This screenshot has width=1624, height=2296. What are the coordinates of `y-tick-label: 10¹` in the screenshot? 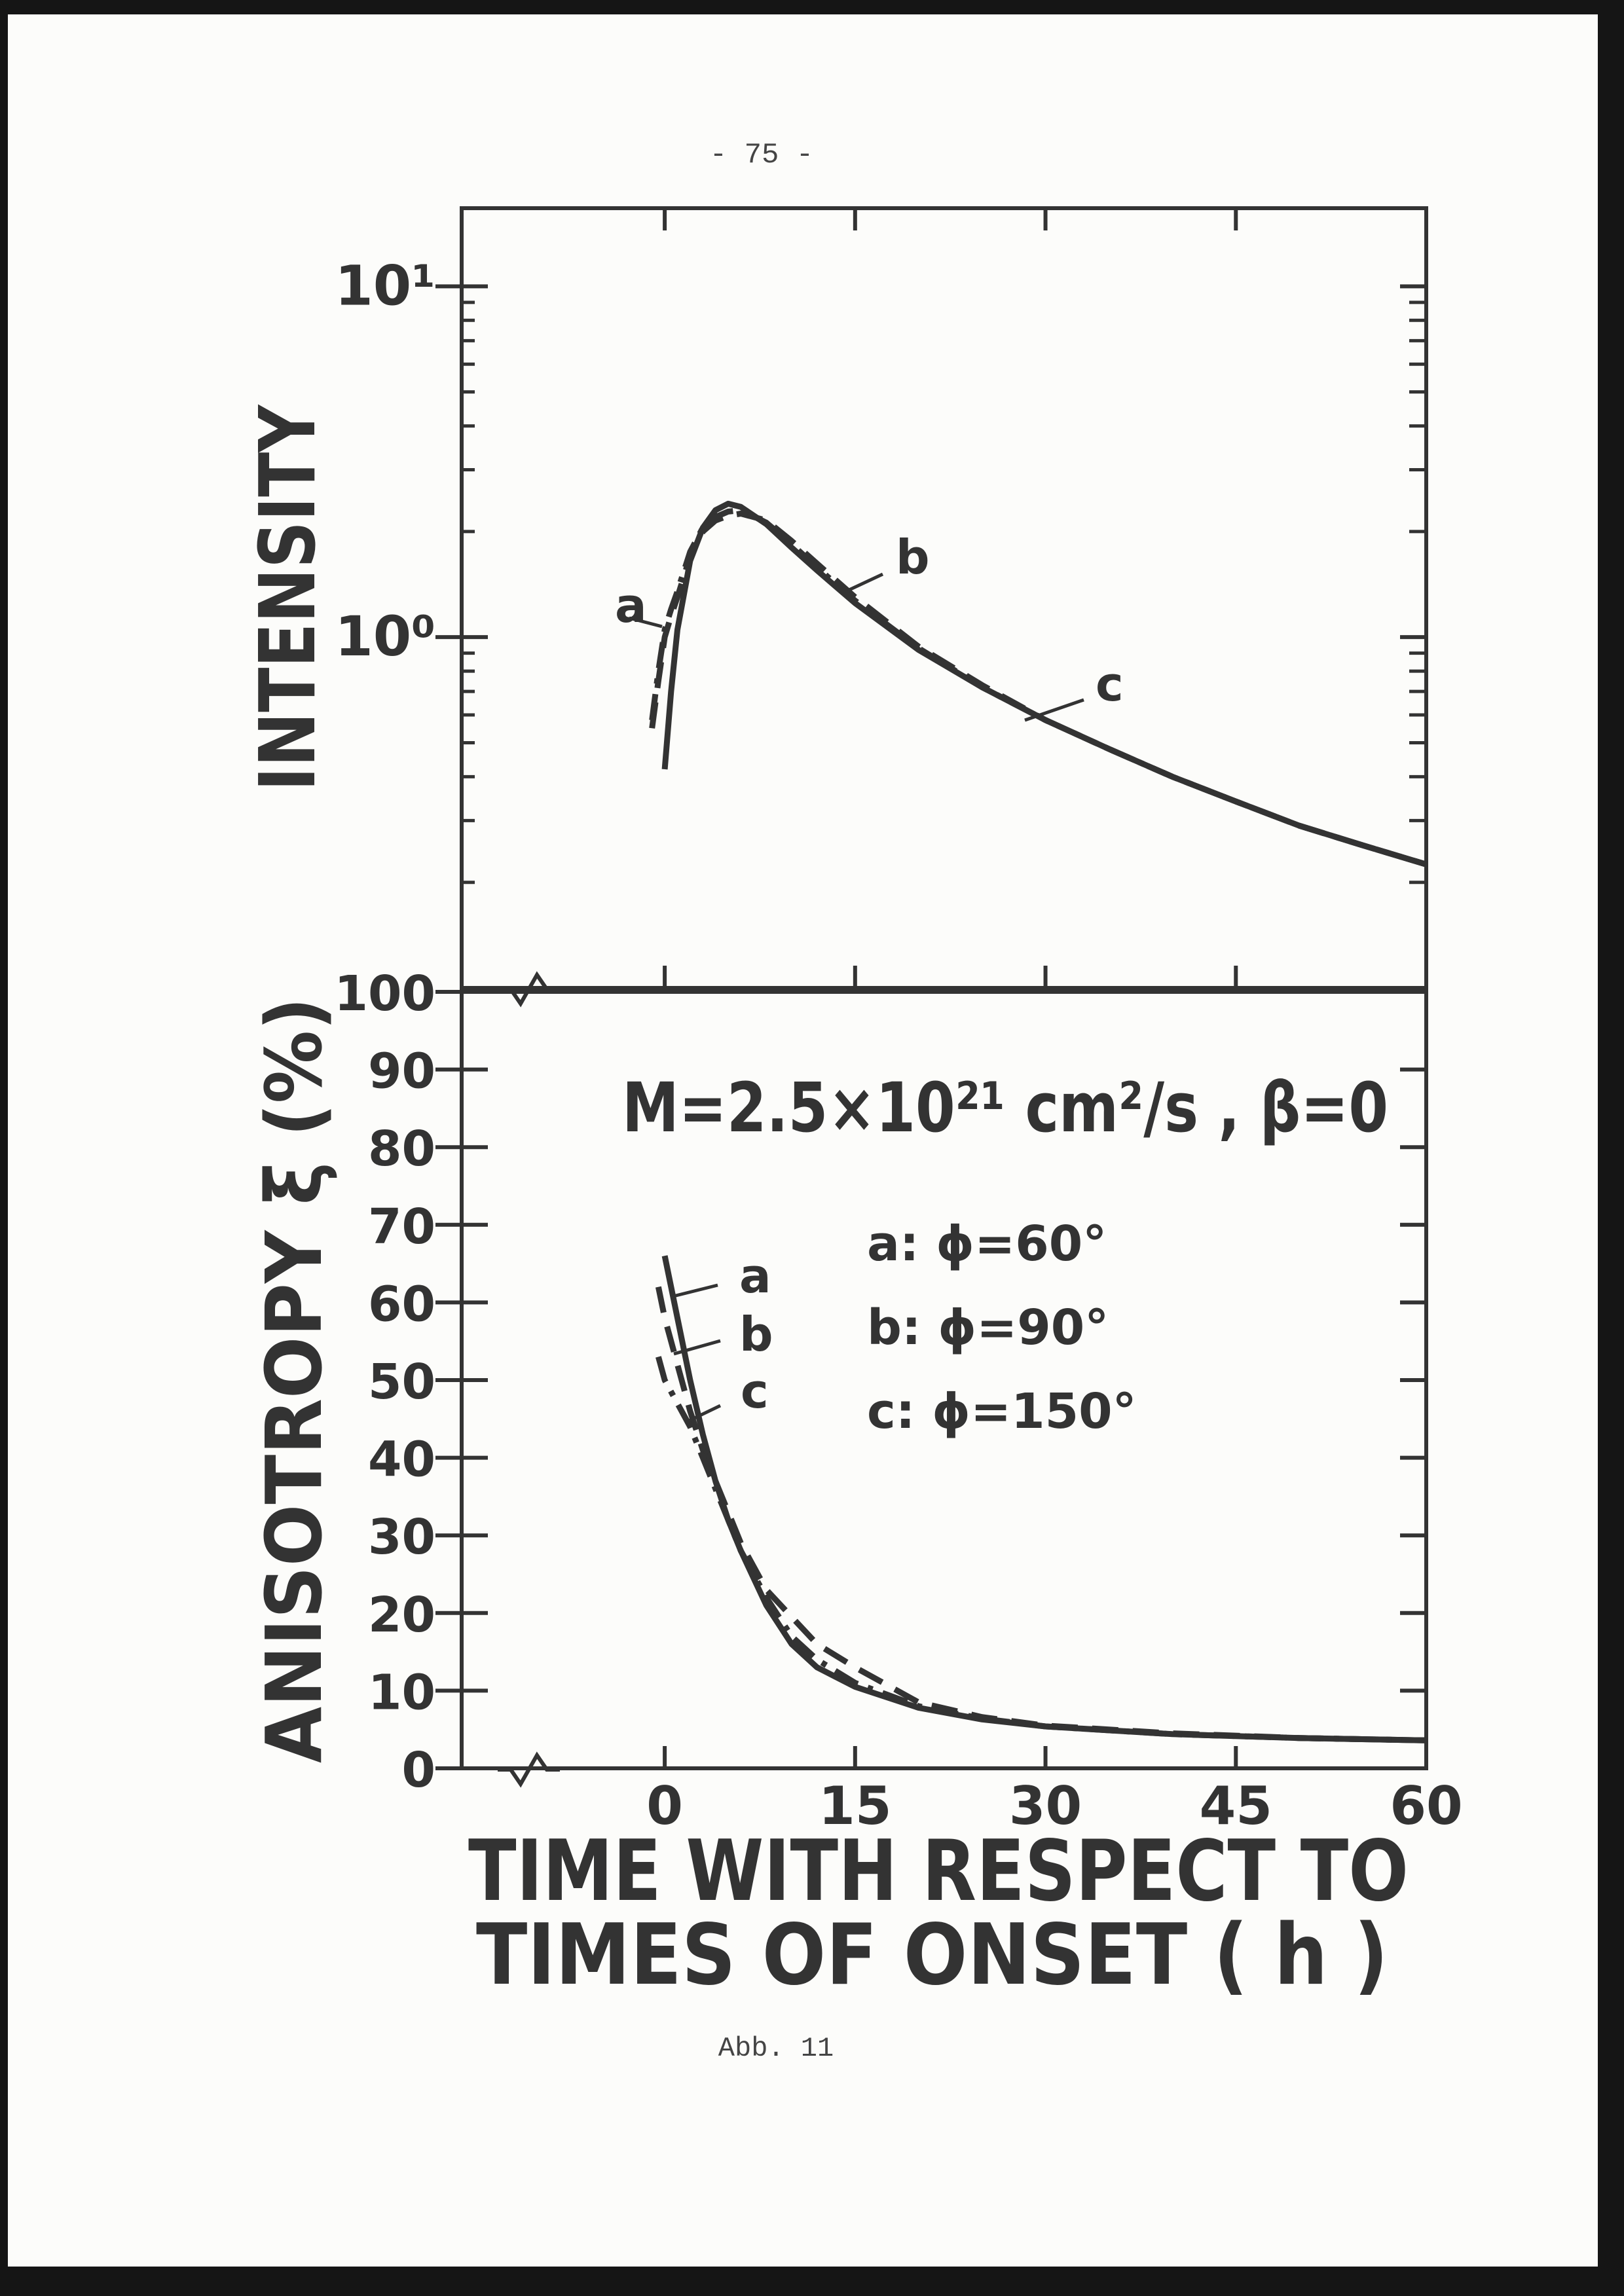 It's located at (385, 285).